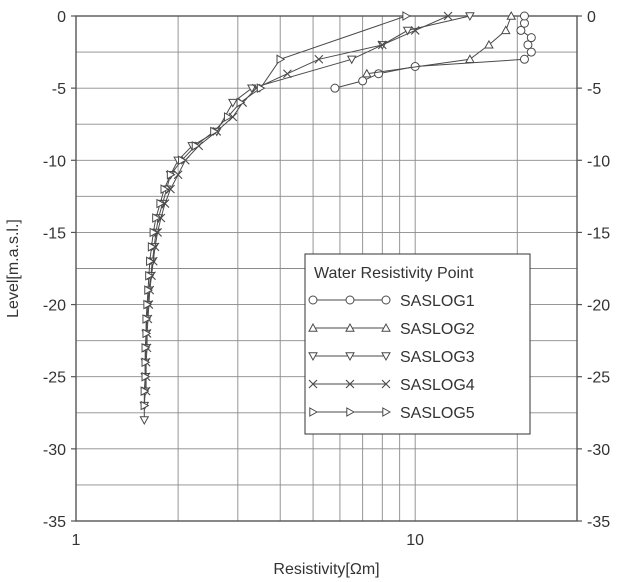 This screenshot has width=619, height=582. What do you see at coordinates (391, 357) in the screenshot?
I see `legend-entry-saslog3: SASLOG3` at bounding box center [391, 357].